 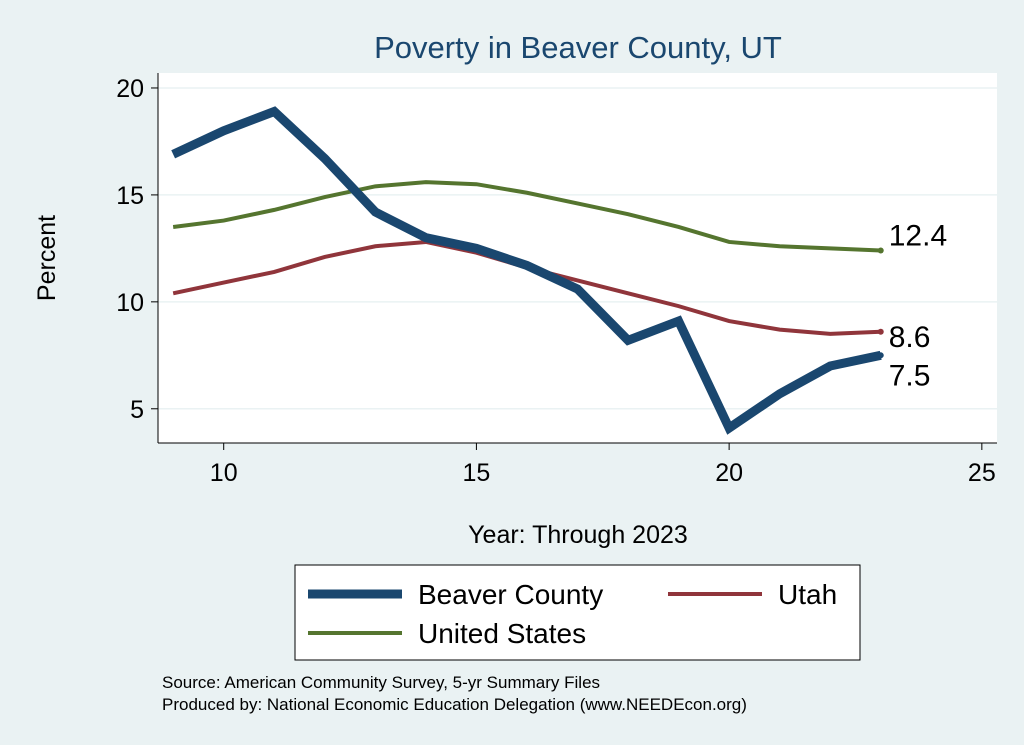 What do you see at coordinates (130, 303) in the screenshot?
I see `y-tick-label: 10` at bounding box center [130, 303].